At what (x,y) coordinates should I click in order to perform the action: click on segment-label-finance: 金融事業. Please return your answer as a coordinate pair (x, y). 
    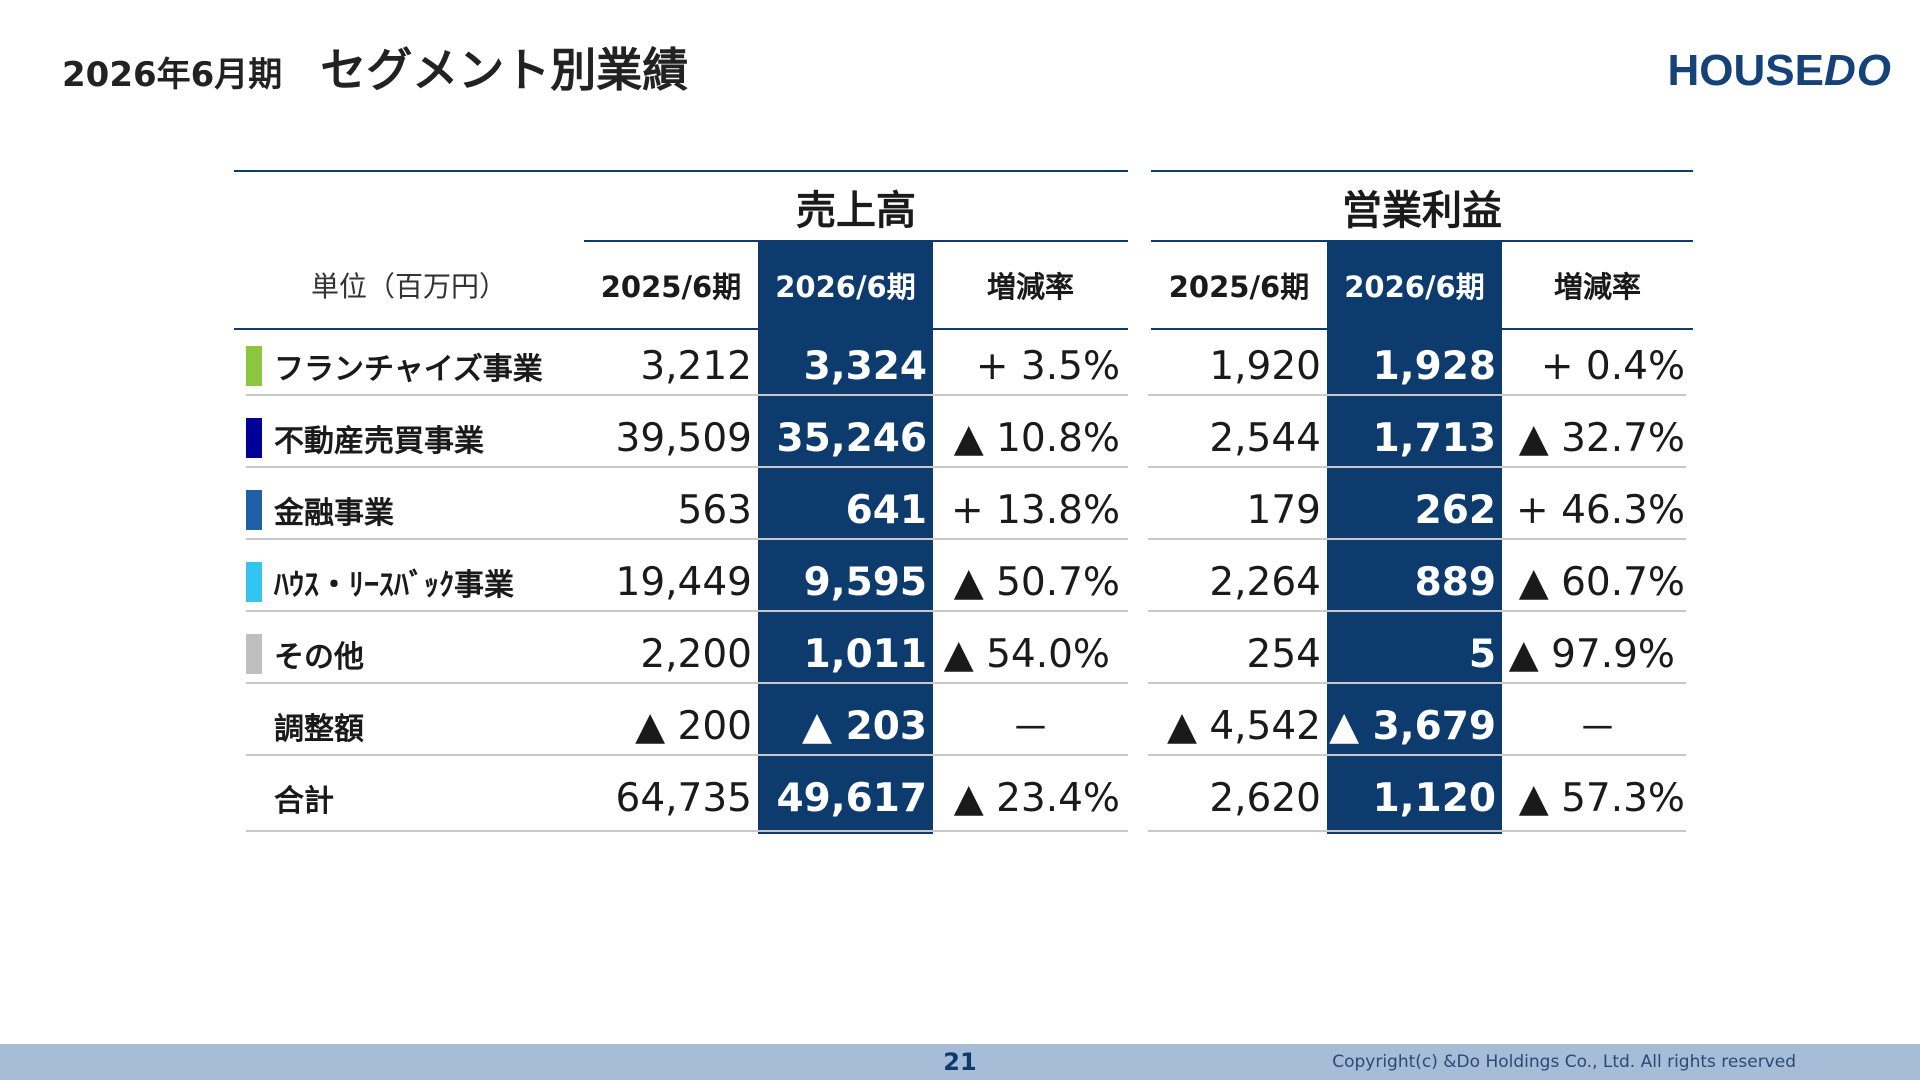
    Looking at the image, I should click on (415, 510).